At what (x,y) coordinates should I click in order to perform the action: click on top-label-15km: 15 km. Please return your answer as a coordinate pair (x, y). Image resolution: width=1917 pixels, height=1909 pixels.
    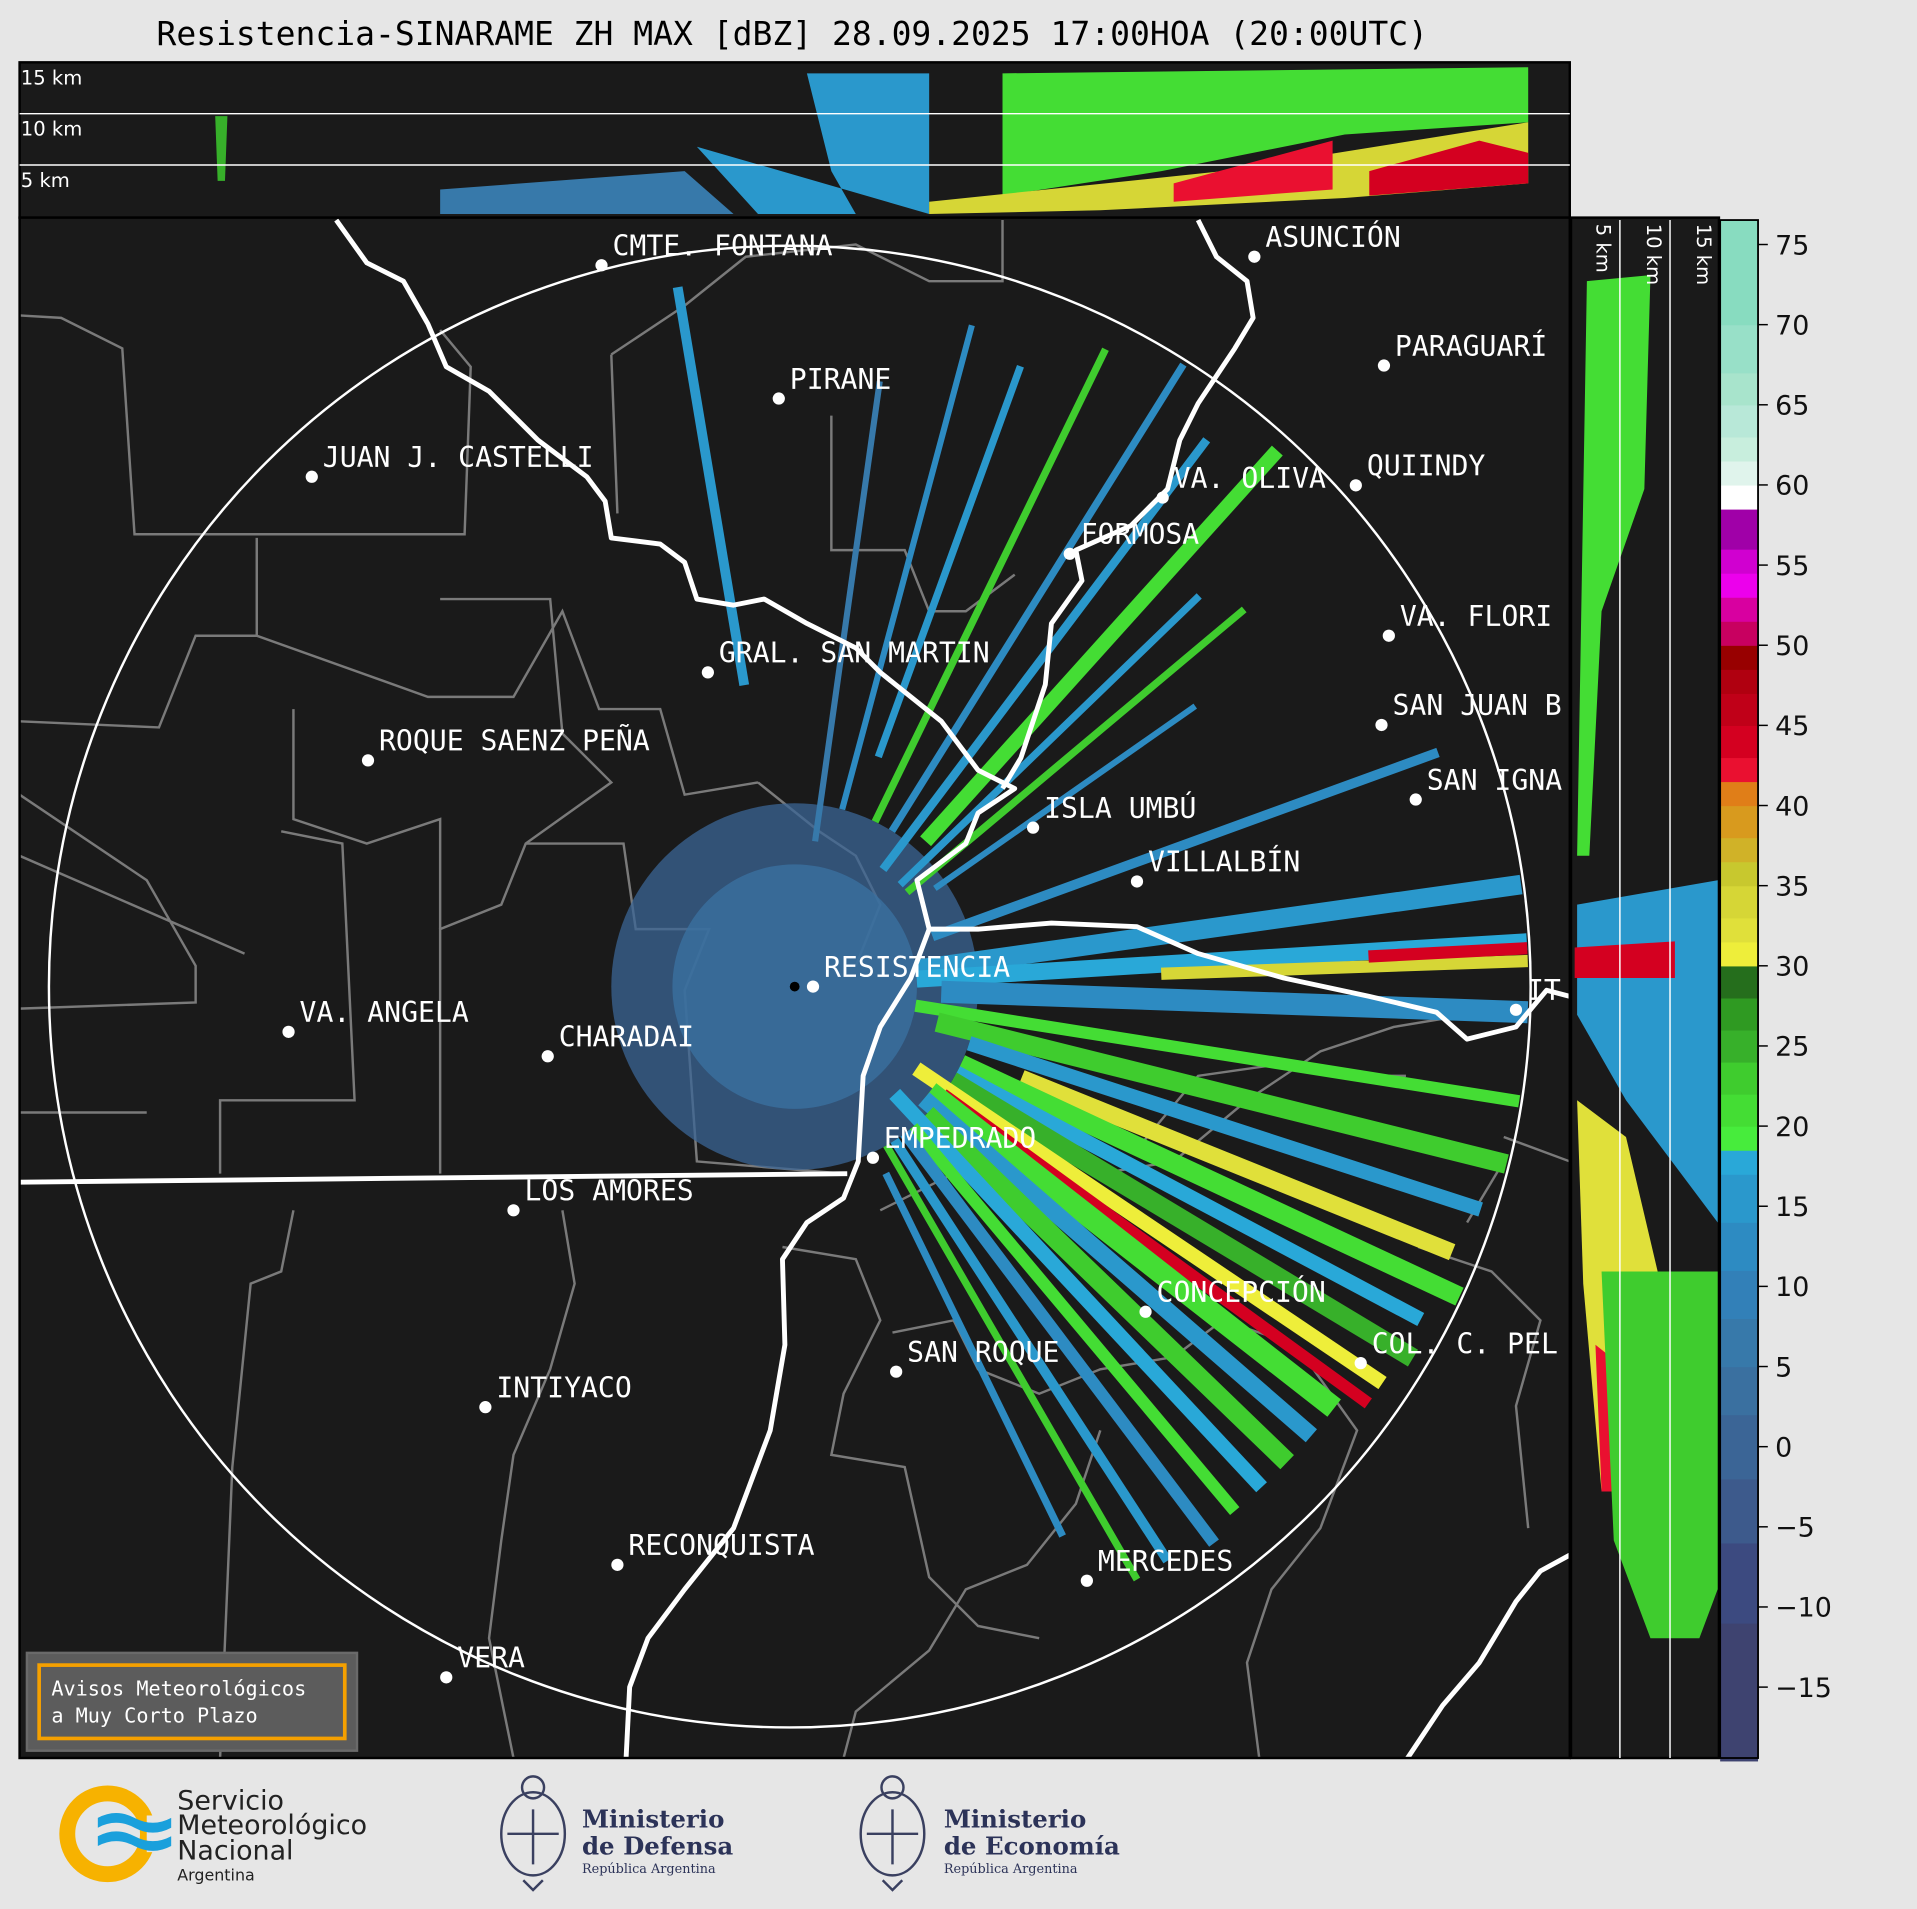
    Looking at the image, I should click on (51, 77).